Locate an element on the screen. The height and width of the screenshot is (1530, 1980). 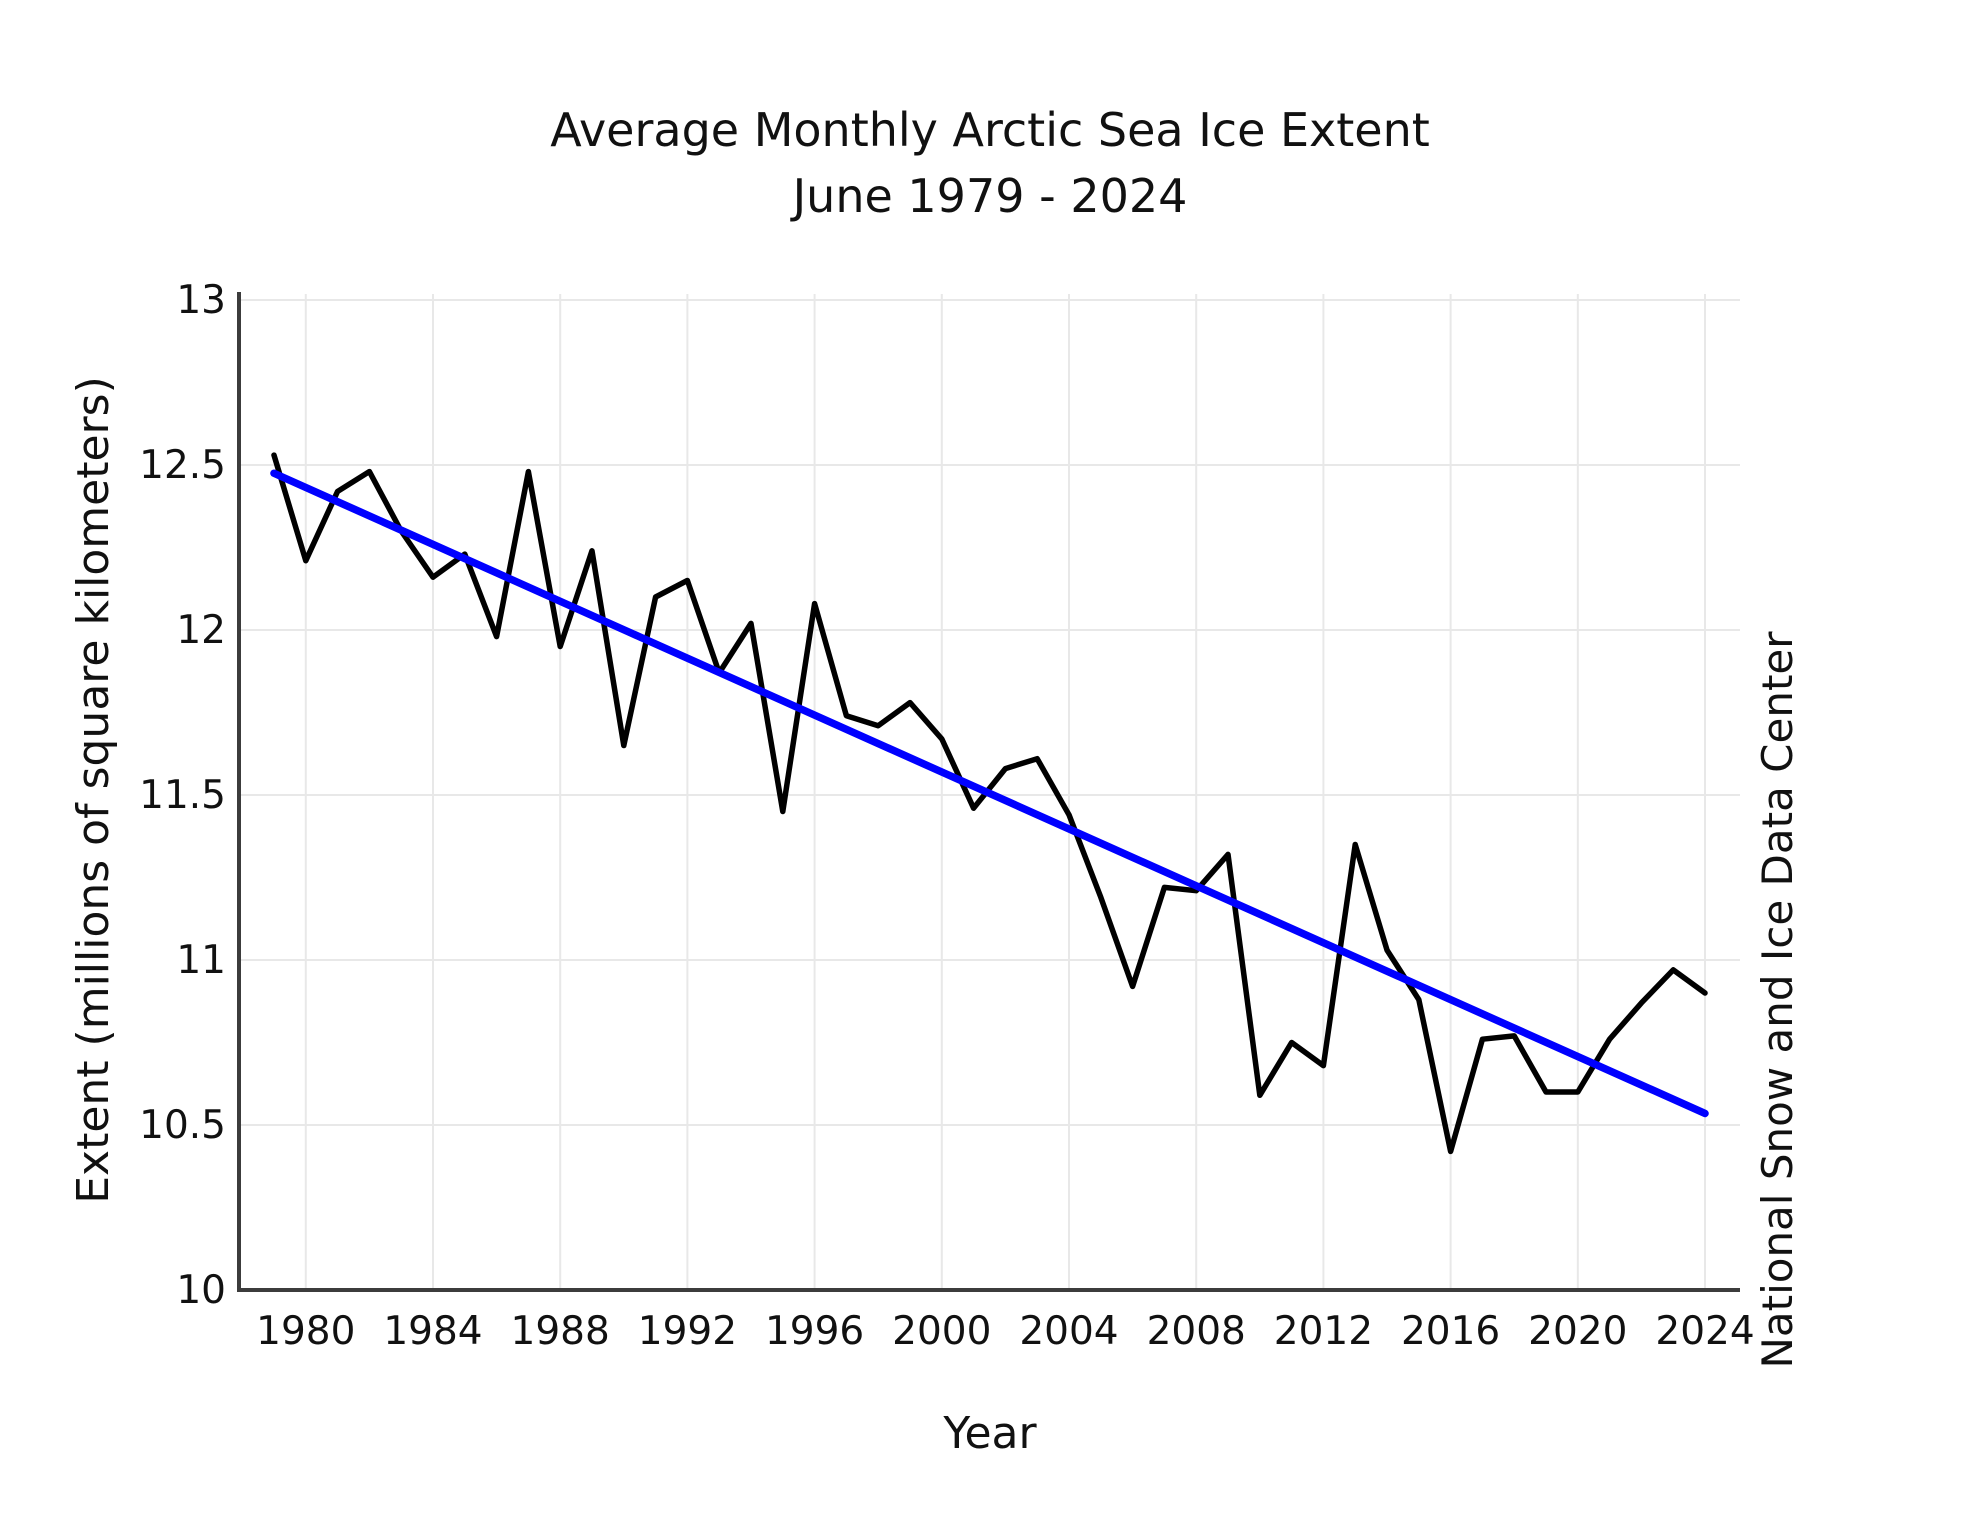
y-tick-label: 10.5 is located at coordinates (182, 1125).